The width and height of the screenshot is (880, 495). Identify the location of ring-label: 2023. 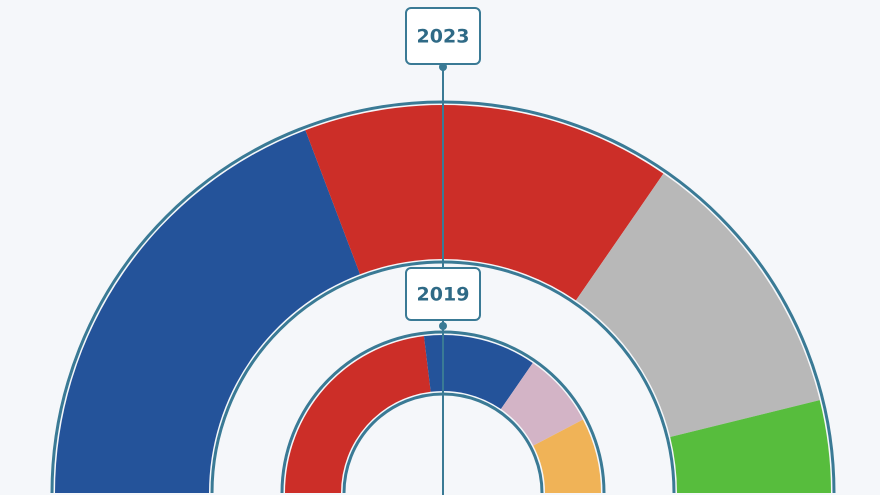
(443, 37).